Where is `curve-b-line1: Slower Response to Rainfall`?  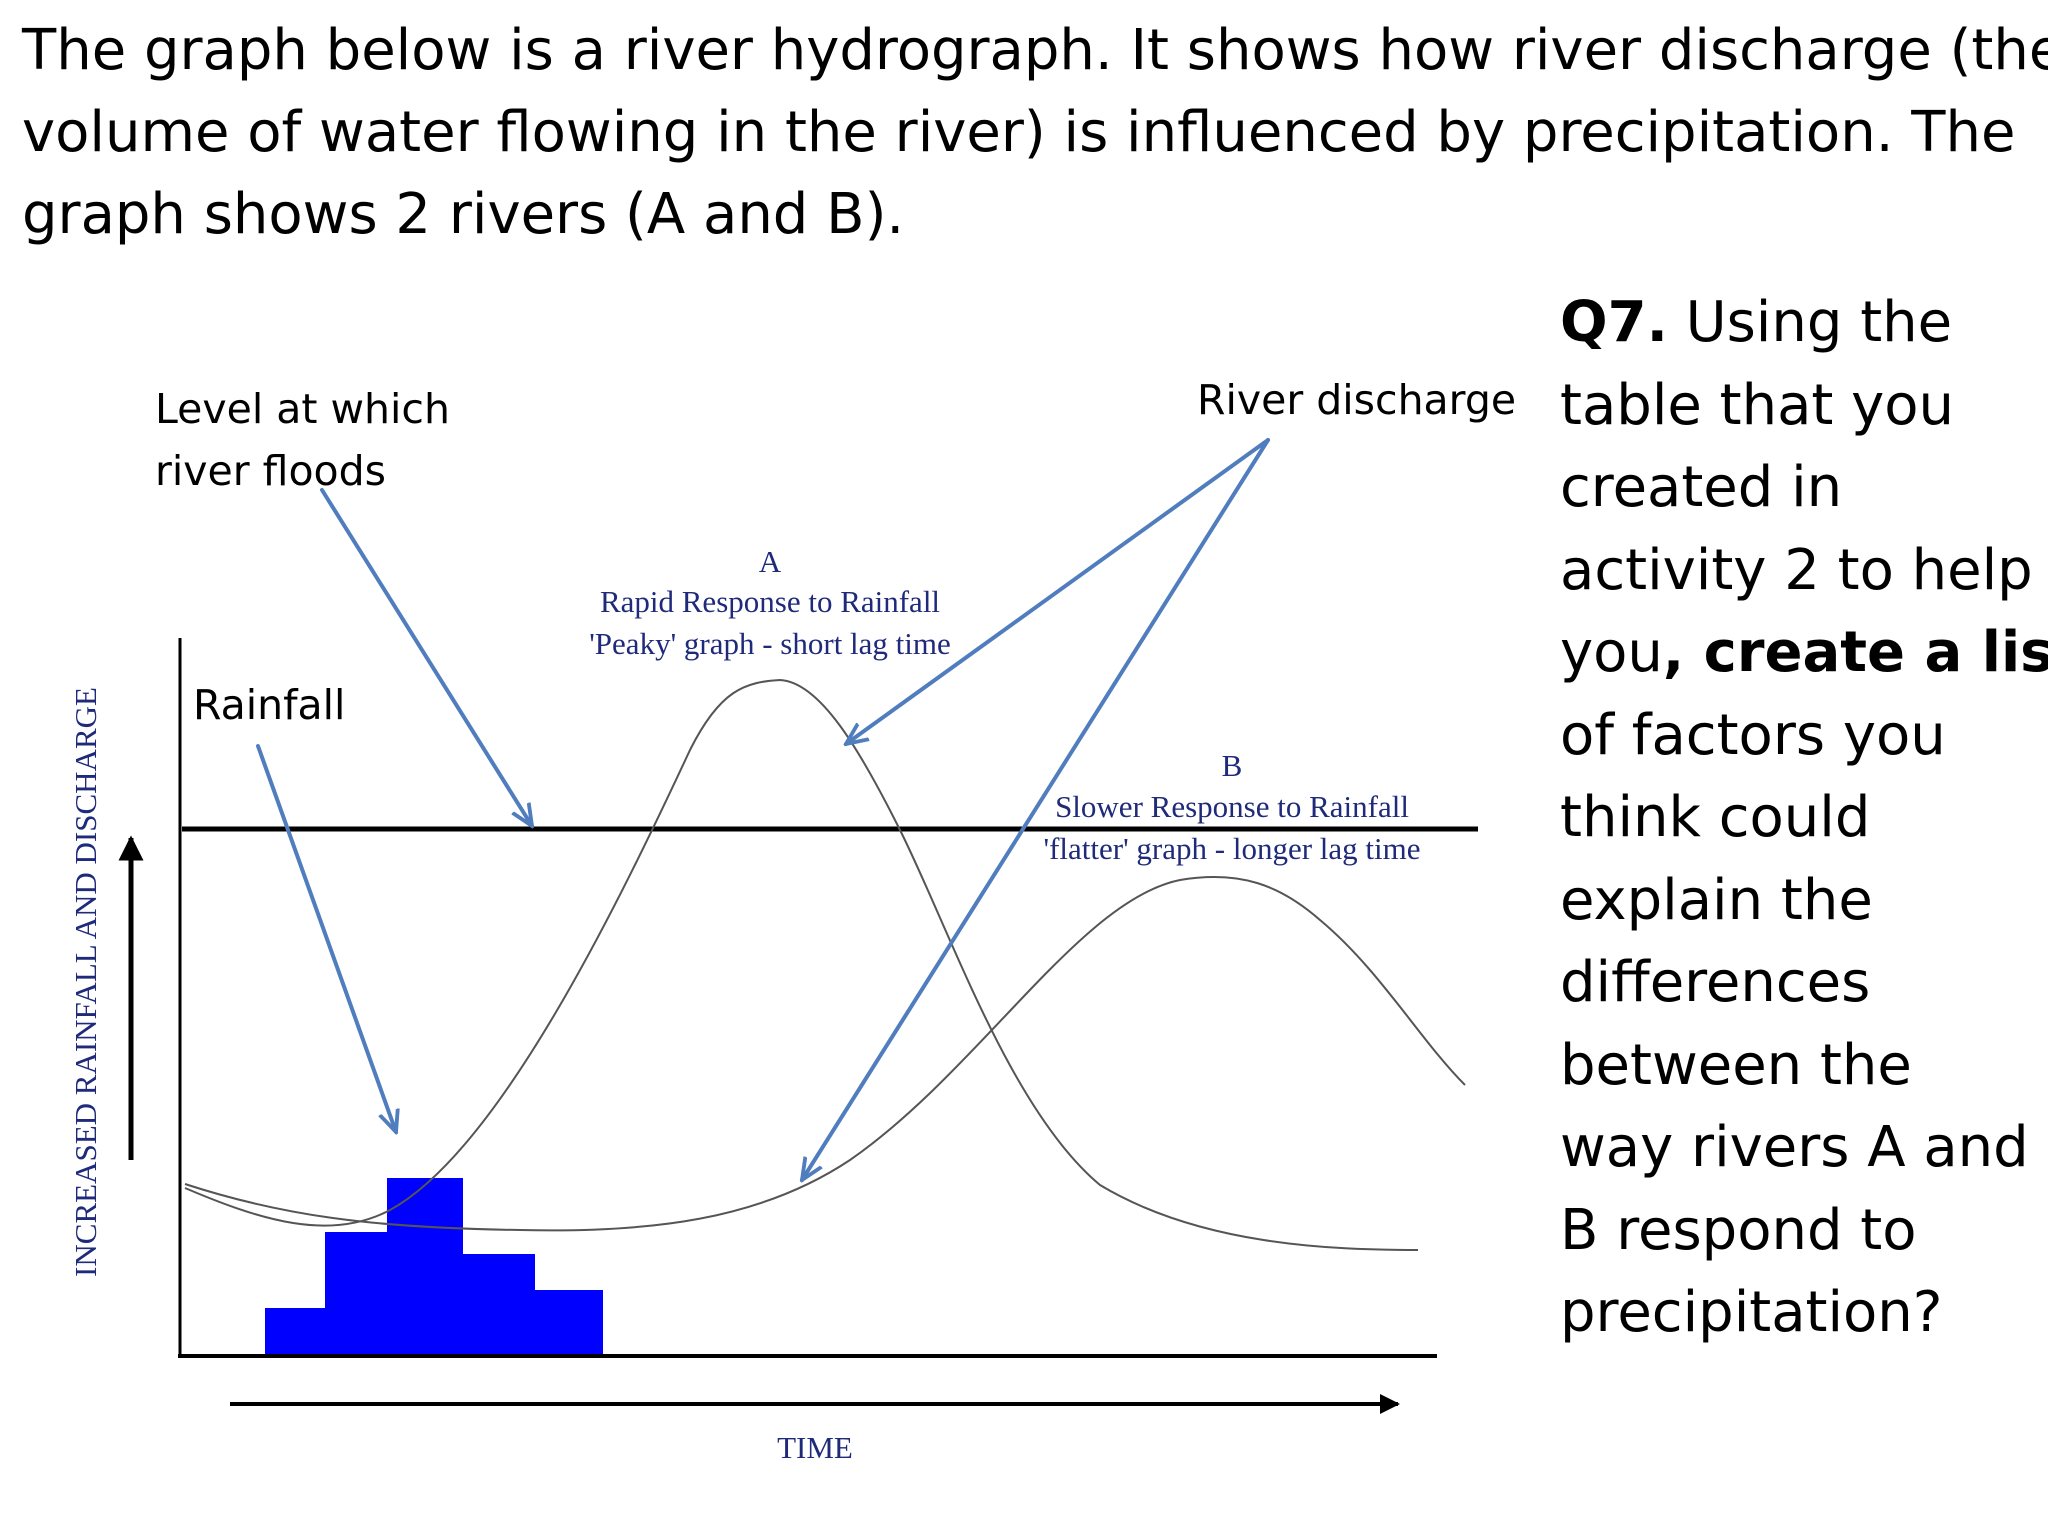
curve-b-line1: Slower Response to Rainfall is located at coordinates (1232, 806).